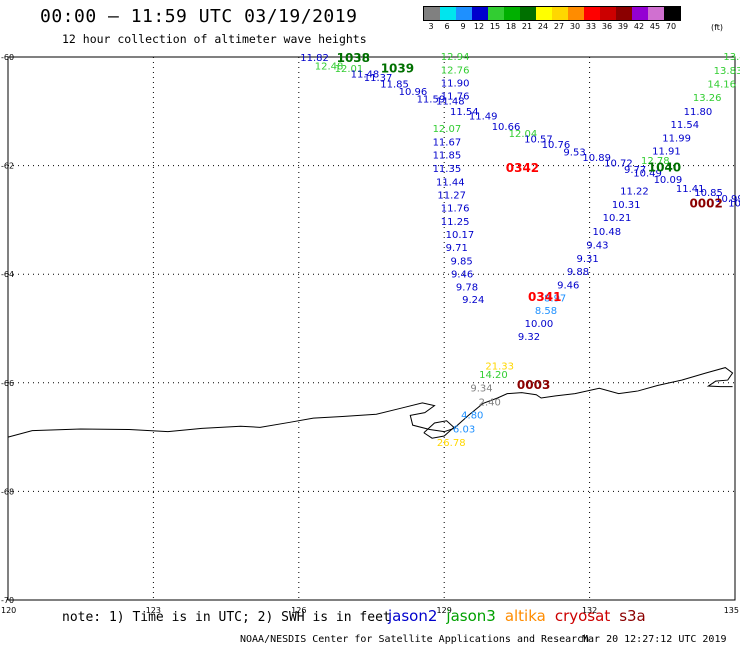 This screenshot has height=650, width=740. I want to click on wave-height-label: 14.20, so click(493, 375).